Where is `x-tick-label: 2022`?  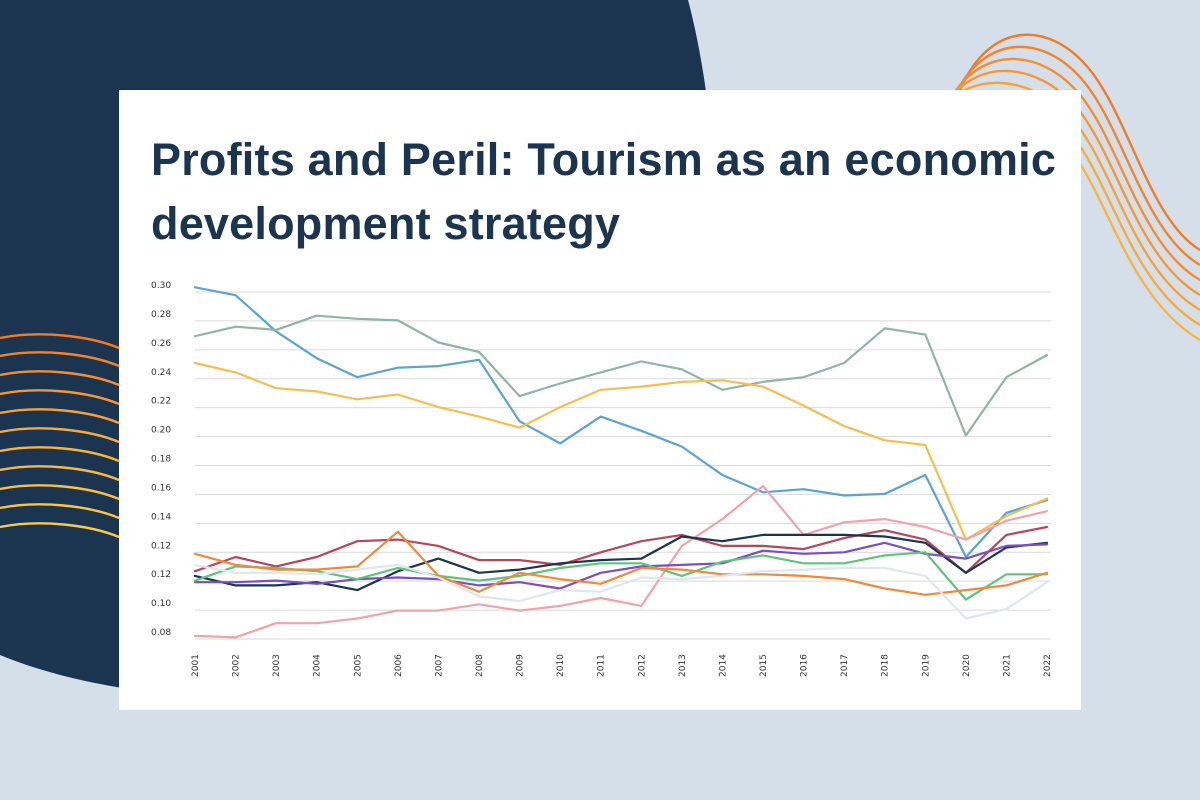
x-tick-label: 2022 is located at coordinates (1048, 665).